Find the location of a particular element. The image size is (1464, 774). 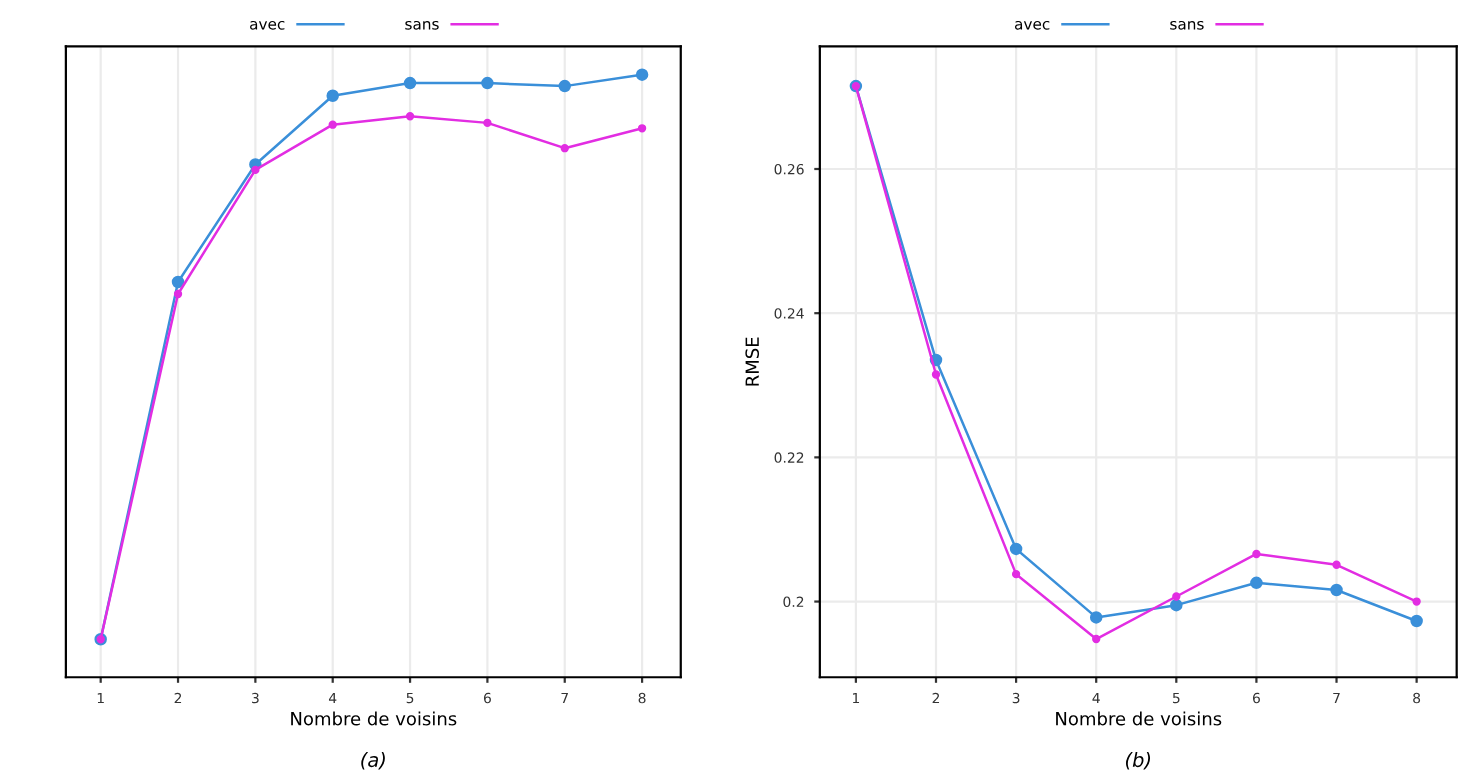

text: (b) is located at coordinates (1138, 761).